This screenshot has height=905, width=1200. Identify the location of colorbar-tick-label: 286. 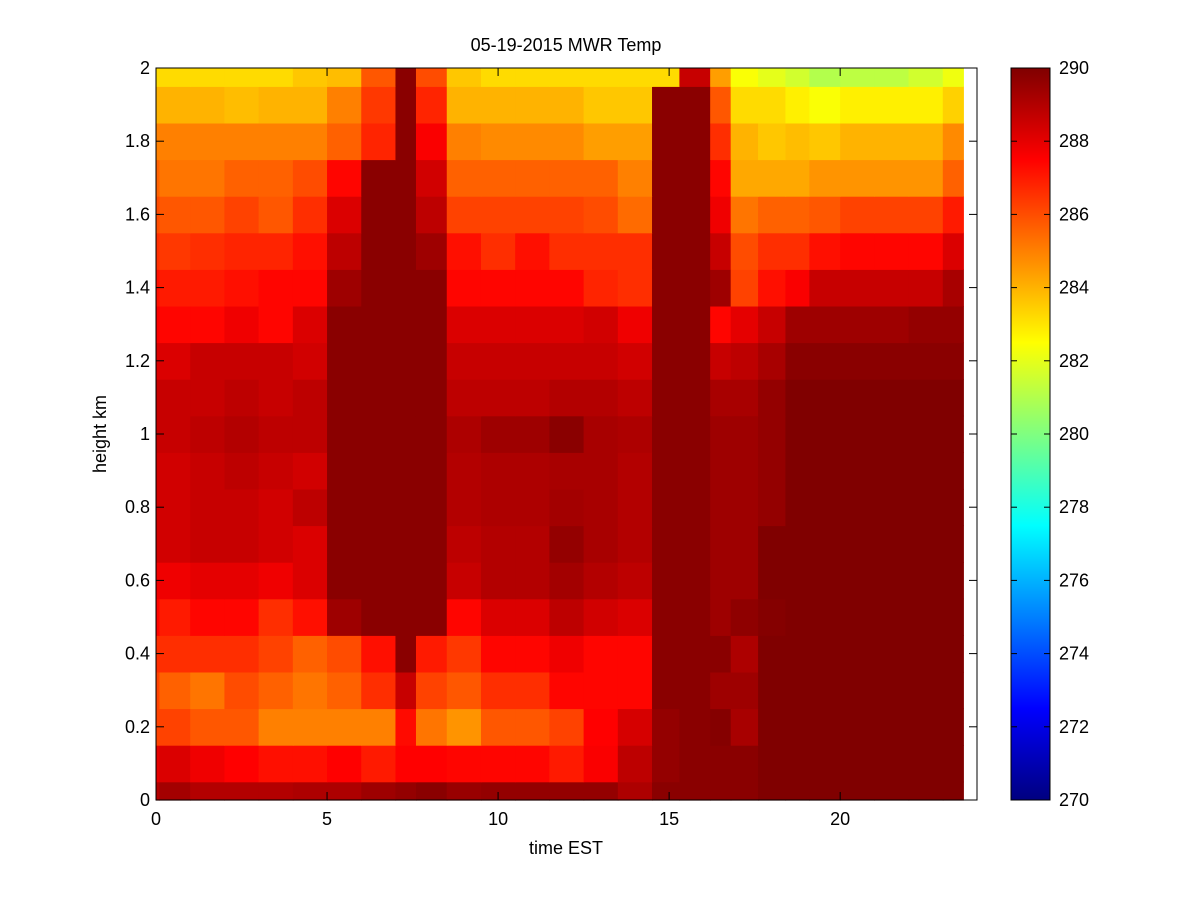
(1074, 214).